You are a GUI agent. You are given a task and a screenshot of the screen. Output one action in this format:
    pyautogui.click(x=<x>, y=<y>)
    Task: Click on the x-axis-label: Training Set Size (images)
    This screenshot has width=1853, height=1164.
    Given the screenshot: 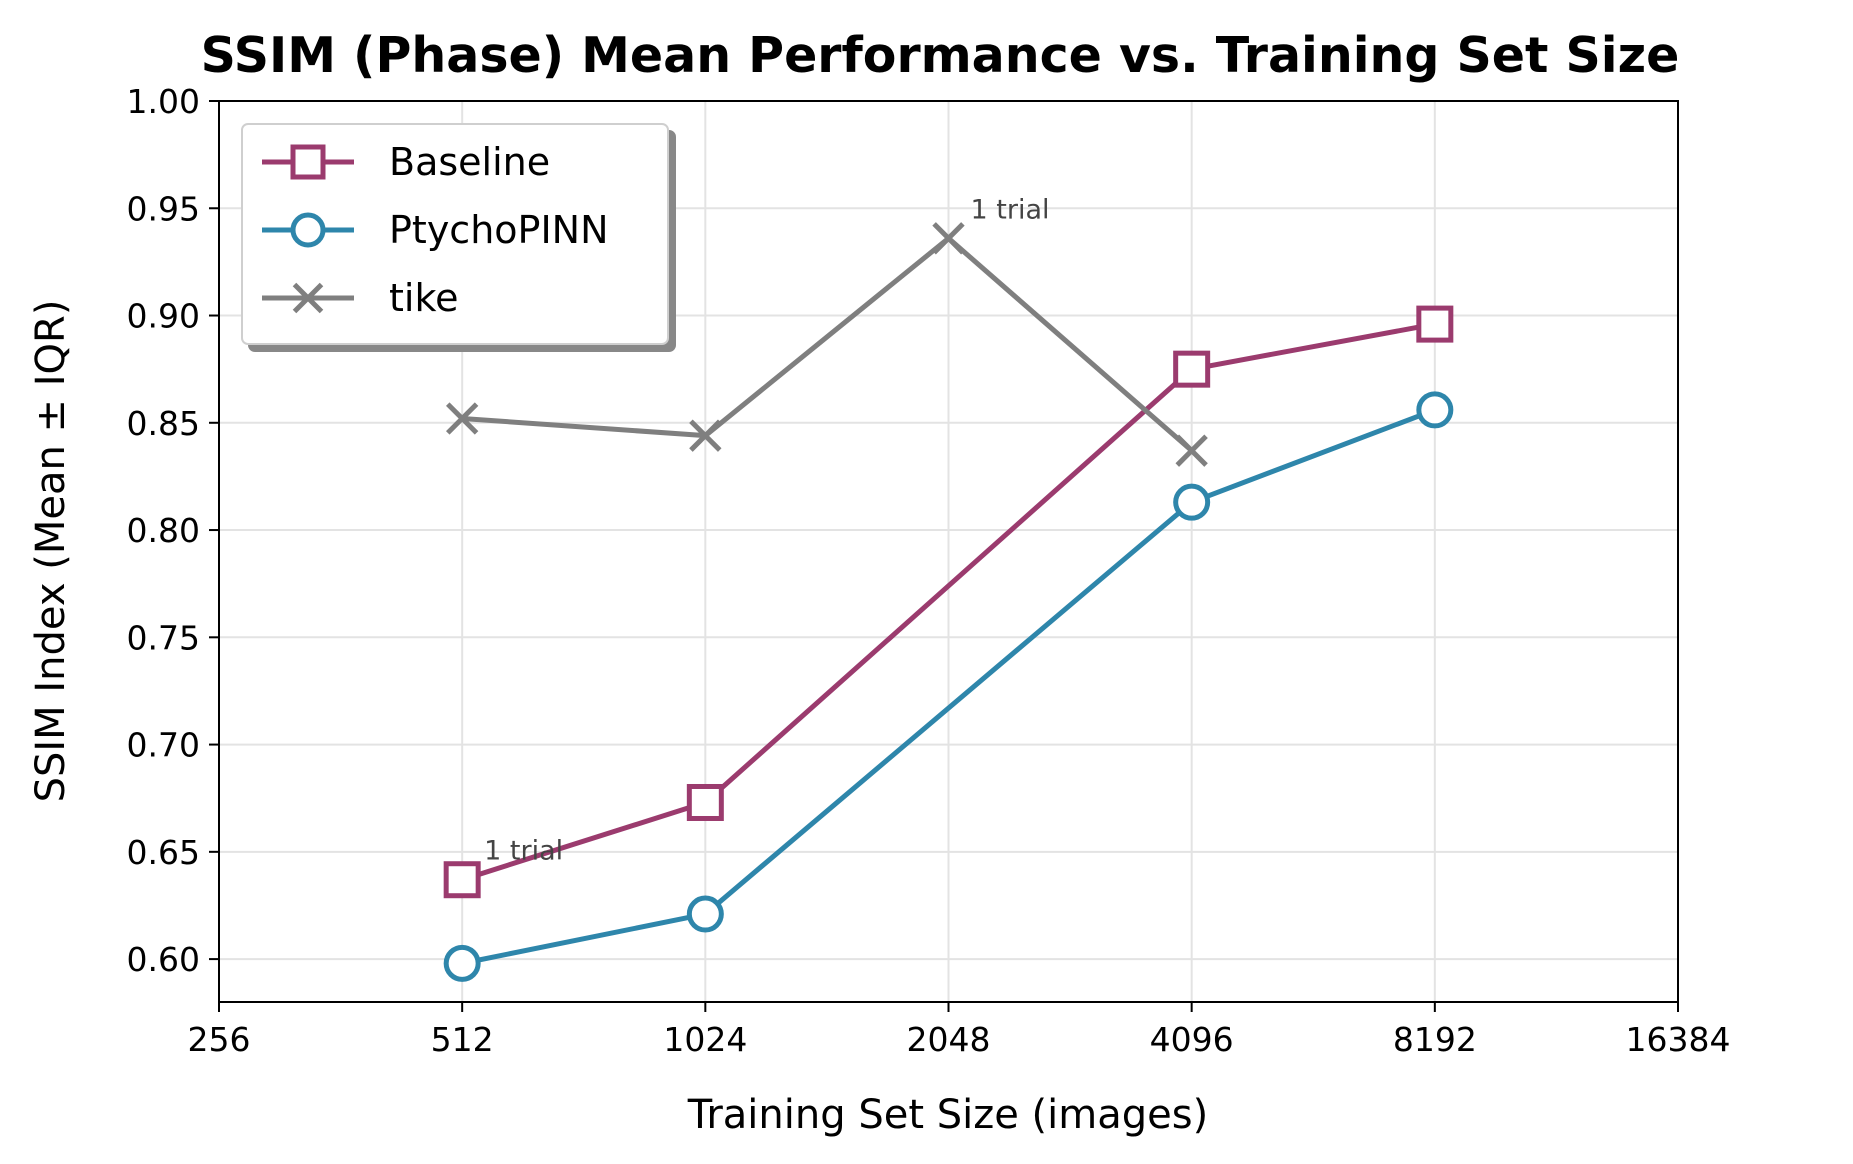 What is the action you would take?
    pyautogui.click(x=947, y=1115)
    